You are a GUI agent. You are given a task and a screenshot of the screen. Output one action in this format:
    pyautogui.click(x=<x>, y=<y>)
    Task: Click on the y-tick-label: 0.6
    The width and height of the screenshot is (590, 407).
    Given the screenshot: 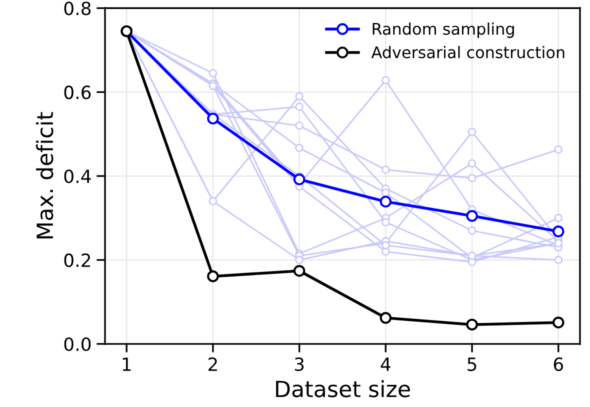 What is the action you would take?
    pyautogui.click(x=77, y=93)
    